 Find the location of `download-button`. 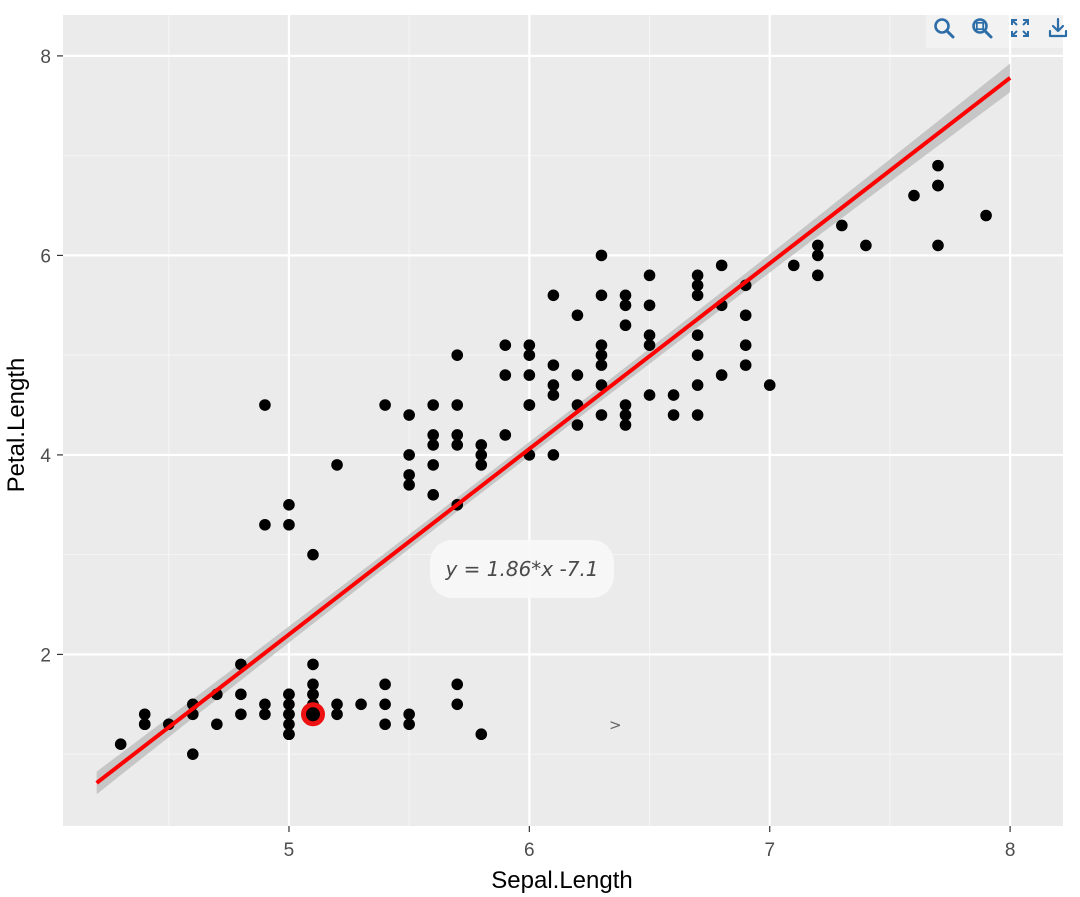

download-button is located at coordinates (1058, 28).